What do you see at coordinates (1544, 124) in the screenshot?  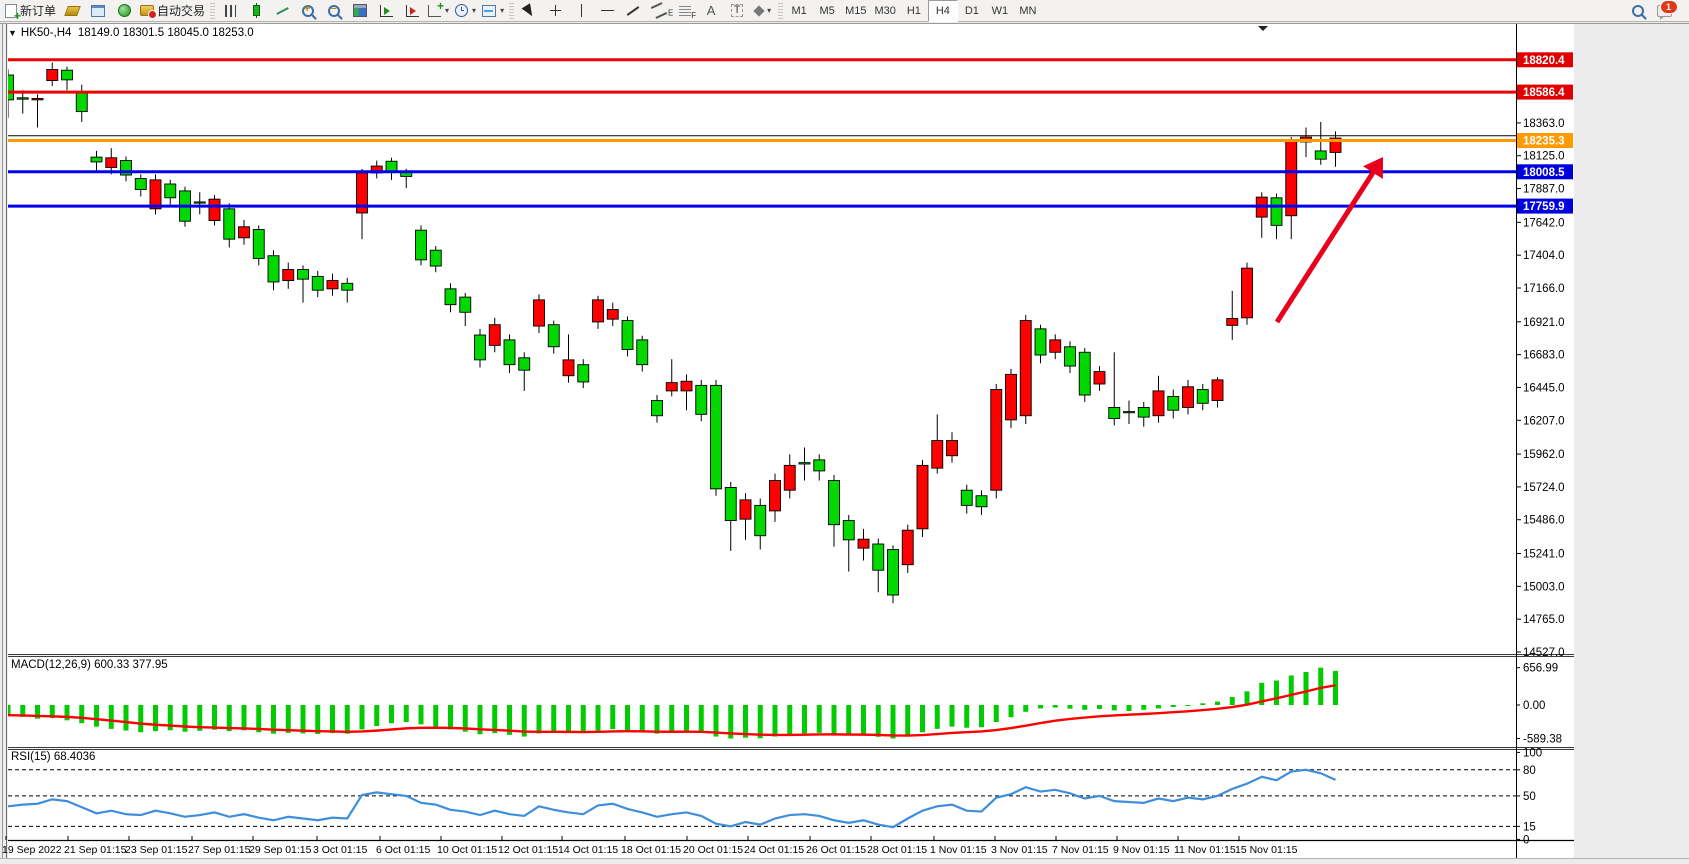 I see `price-tick-label: 18363.0` at bounding box center [1544, 124].